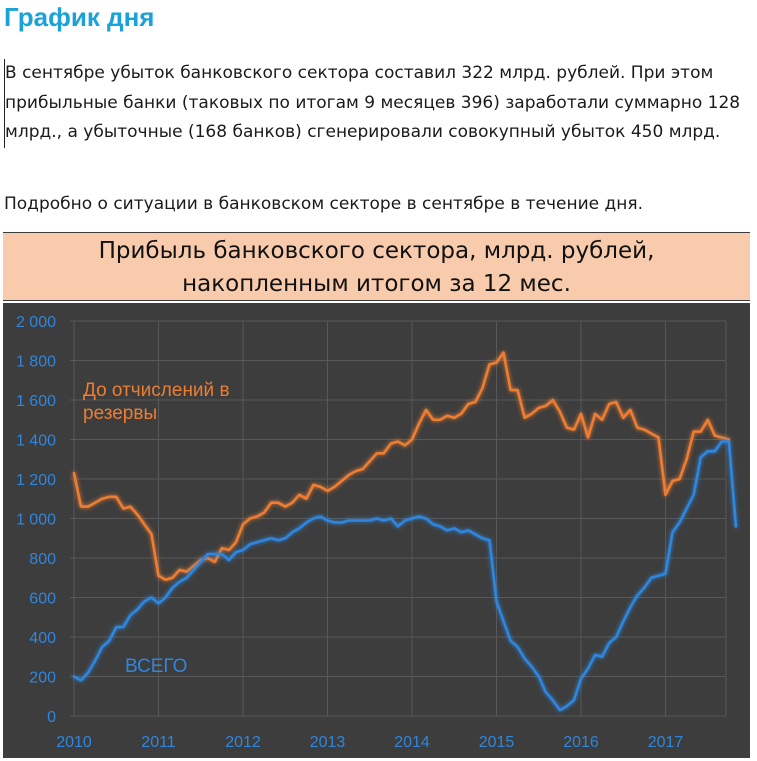 The height and width of the screenshot is (761, 757). I want to click on series-label-line: резервы, so click(120, 413).